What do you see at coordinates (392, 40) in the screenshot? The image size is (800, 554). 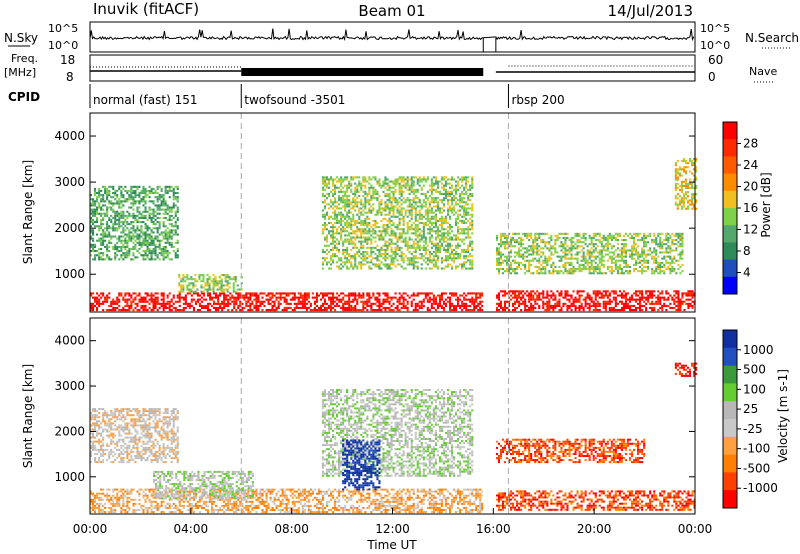 I see `noise-trace` at bounding box center [392, 40].